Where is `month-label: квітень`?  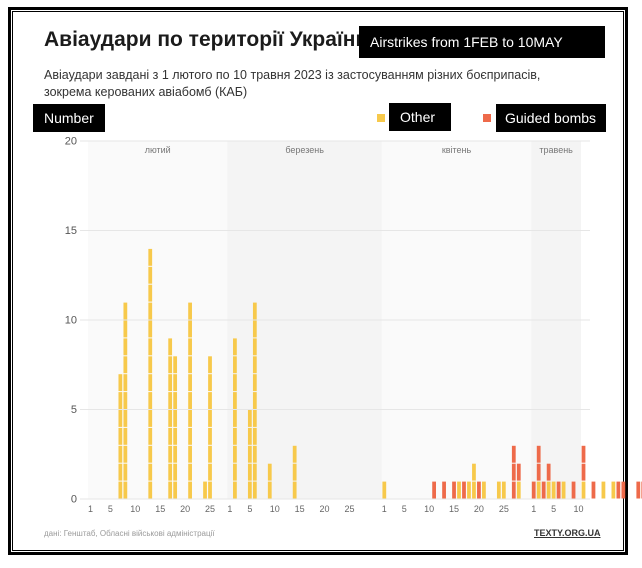 month-label: квітень is located at coordinates (457, 150).